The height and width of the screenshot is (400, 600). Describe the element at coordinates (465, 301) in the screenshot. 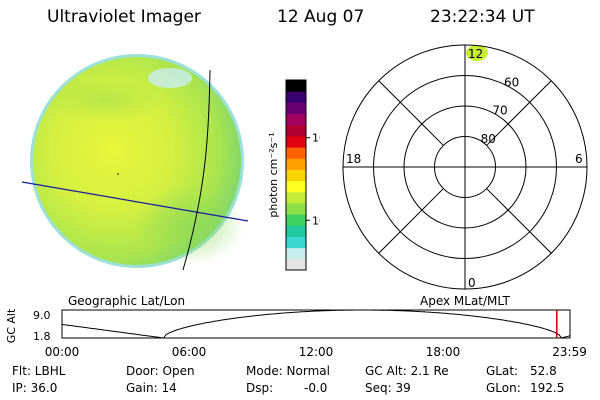

I see `polar-panel-label: Apex MLat/MLT` at that location.